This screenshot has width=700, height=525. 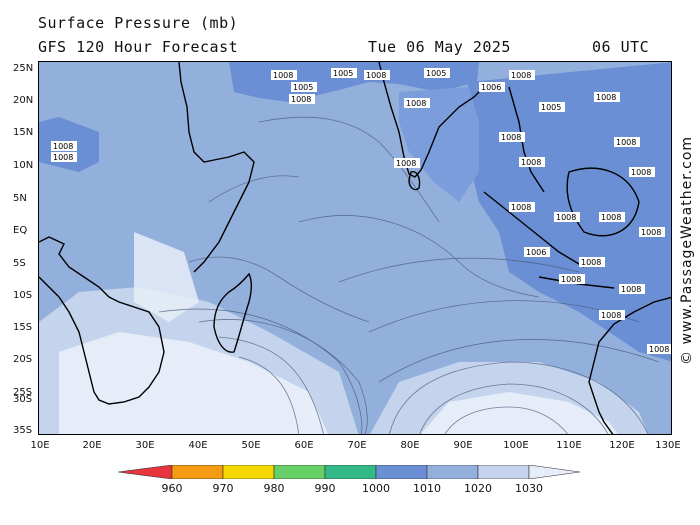 I want to click on isobar-label-1005-d: 1005, so click(x=551, y=107).